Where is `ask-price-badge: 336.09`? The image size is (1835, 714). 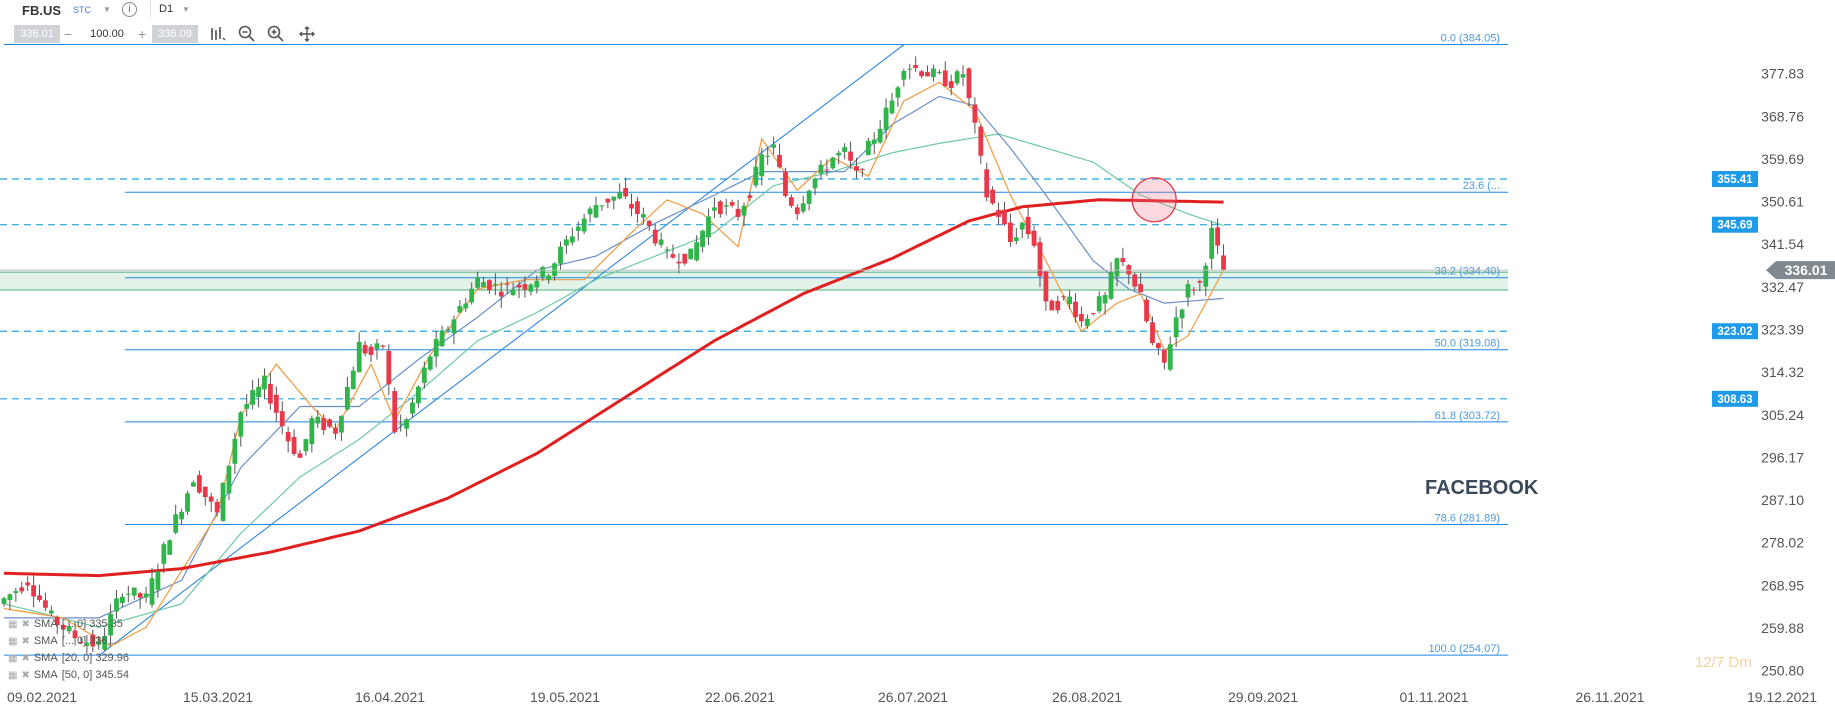 ask-price-badge: 336.09 is located at coordinates (175, 34).